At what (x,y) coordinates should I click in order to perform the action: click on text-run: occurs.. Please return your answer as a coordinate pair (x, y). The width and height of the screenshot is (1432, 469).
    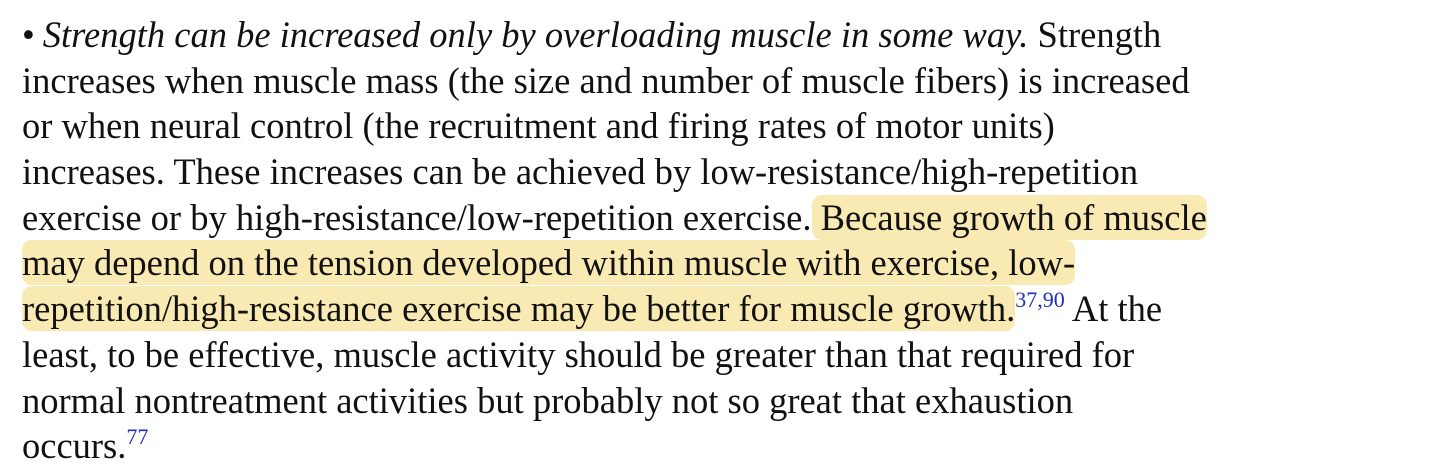
    Looking at the image, I should click on (74, 446).